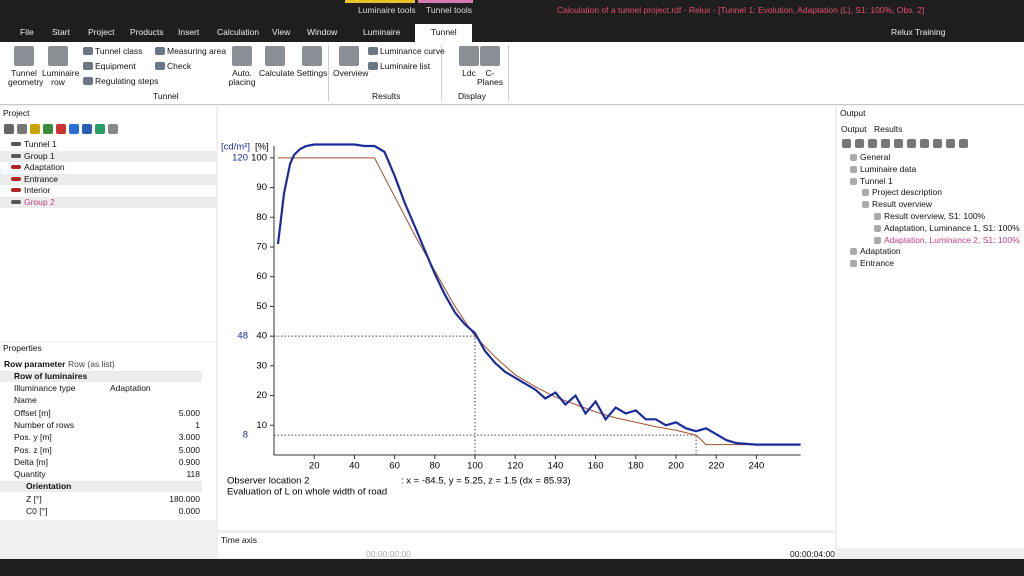 Image resolution: width=1024 pixels, height=576 pixels. I want to click on ribbon-button: Overview, so click(351, 73).